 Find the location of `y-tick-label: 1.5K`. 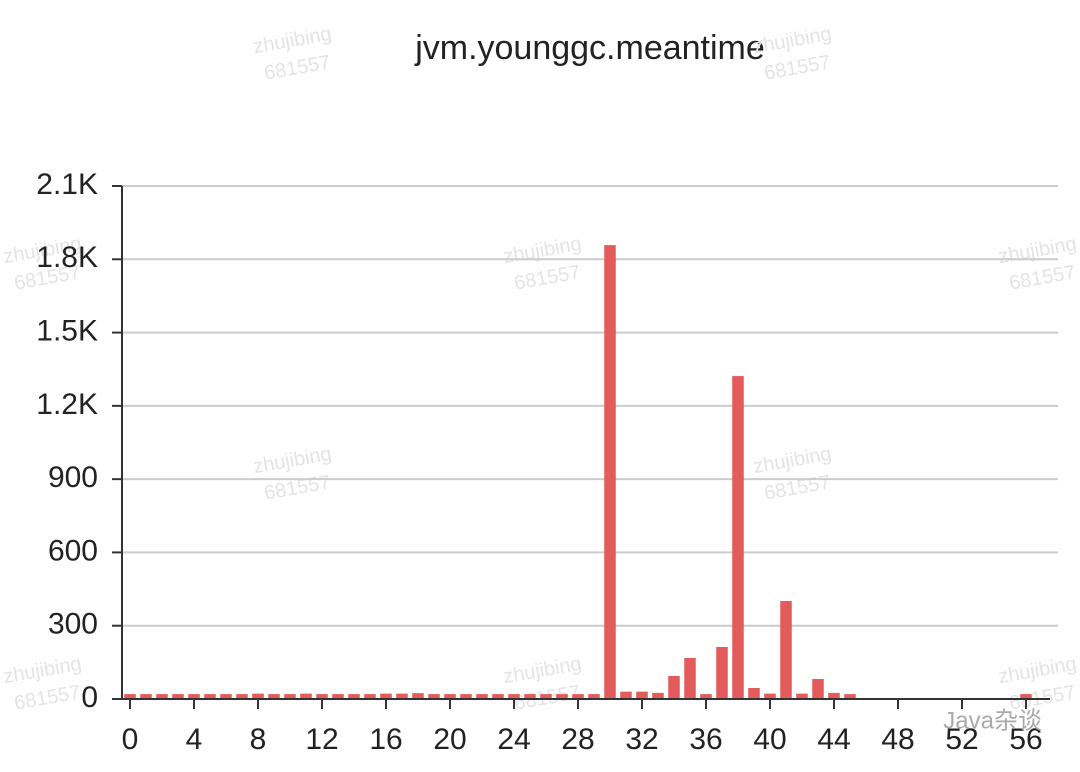

y-tick-label: 1.5K is located at coordinates (67, 330).